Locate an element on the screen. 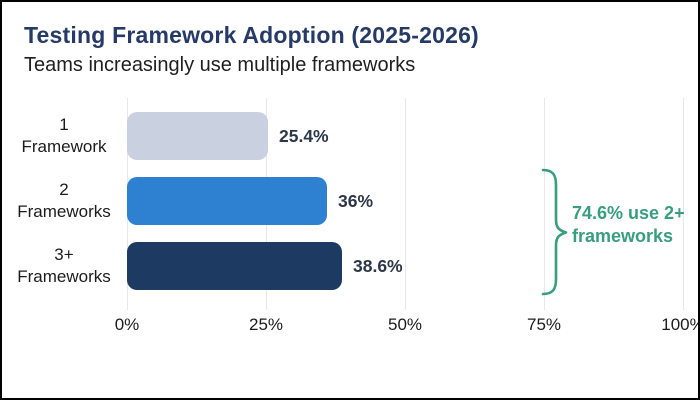  value-label-2-frameworks: 36% is located at coordinates (356, 200).